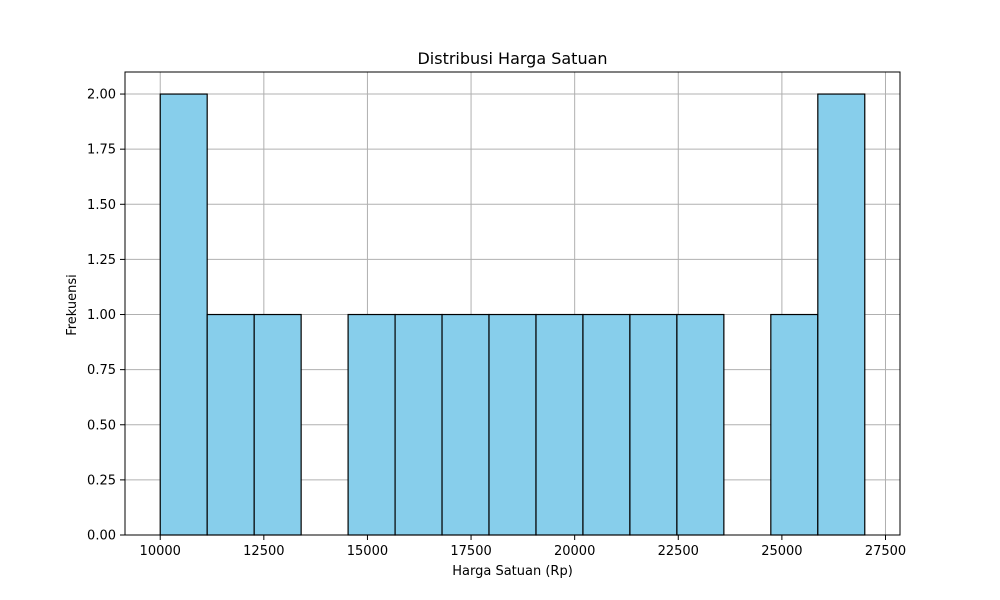  What do you see at coordinates (160, 551) in the screenshot?
I see `x-tick-label: 10000` at bounding box center [160, 551].